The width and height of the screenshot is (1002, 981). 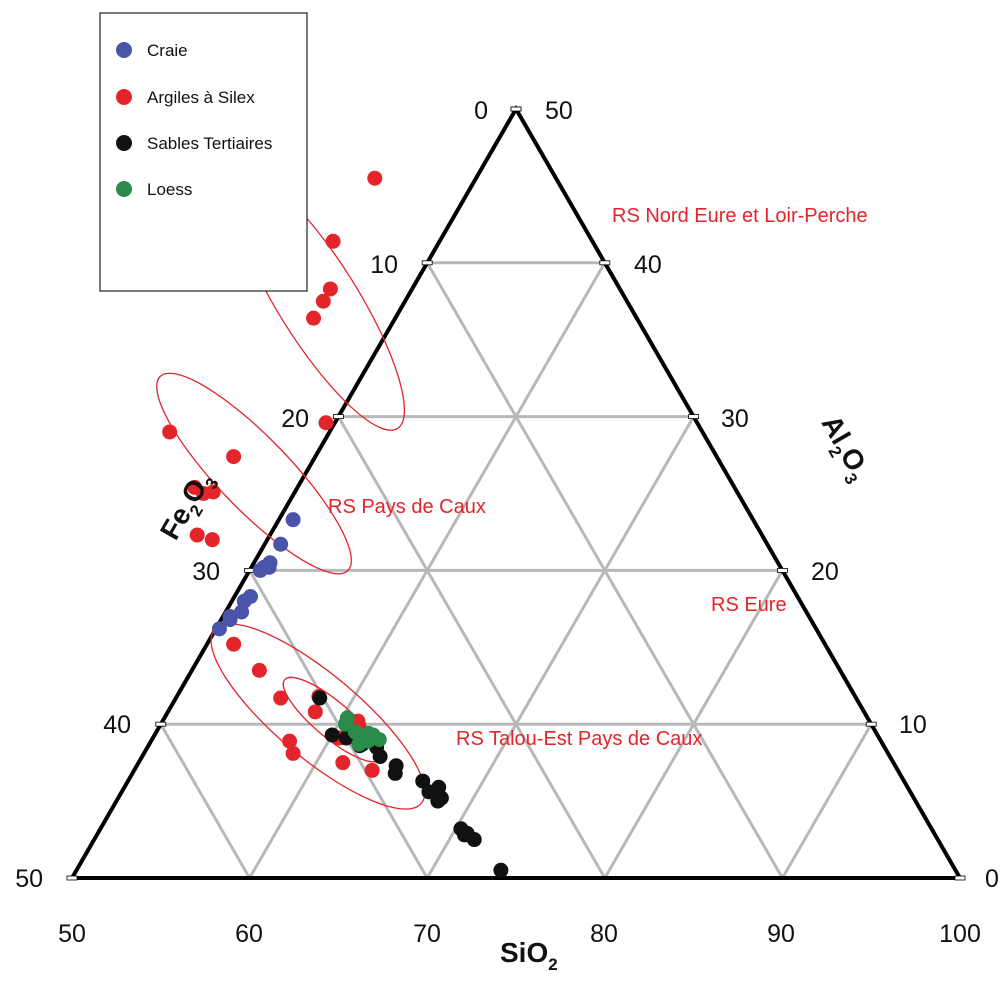 What do you see at coordinates (206, 572) in the screenshot?
I see `tick-label-fe2o3-30: 30` at bounding box center [206, 572].